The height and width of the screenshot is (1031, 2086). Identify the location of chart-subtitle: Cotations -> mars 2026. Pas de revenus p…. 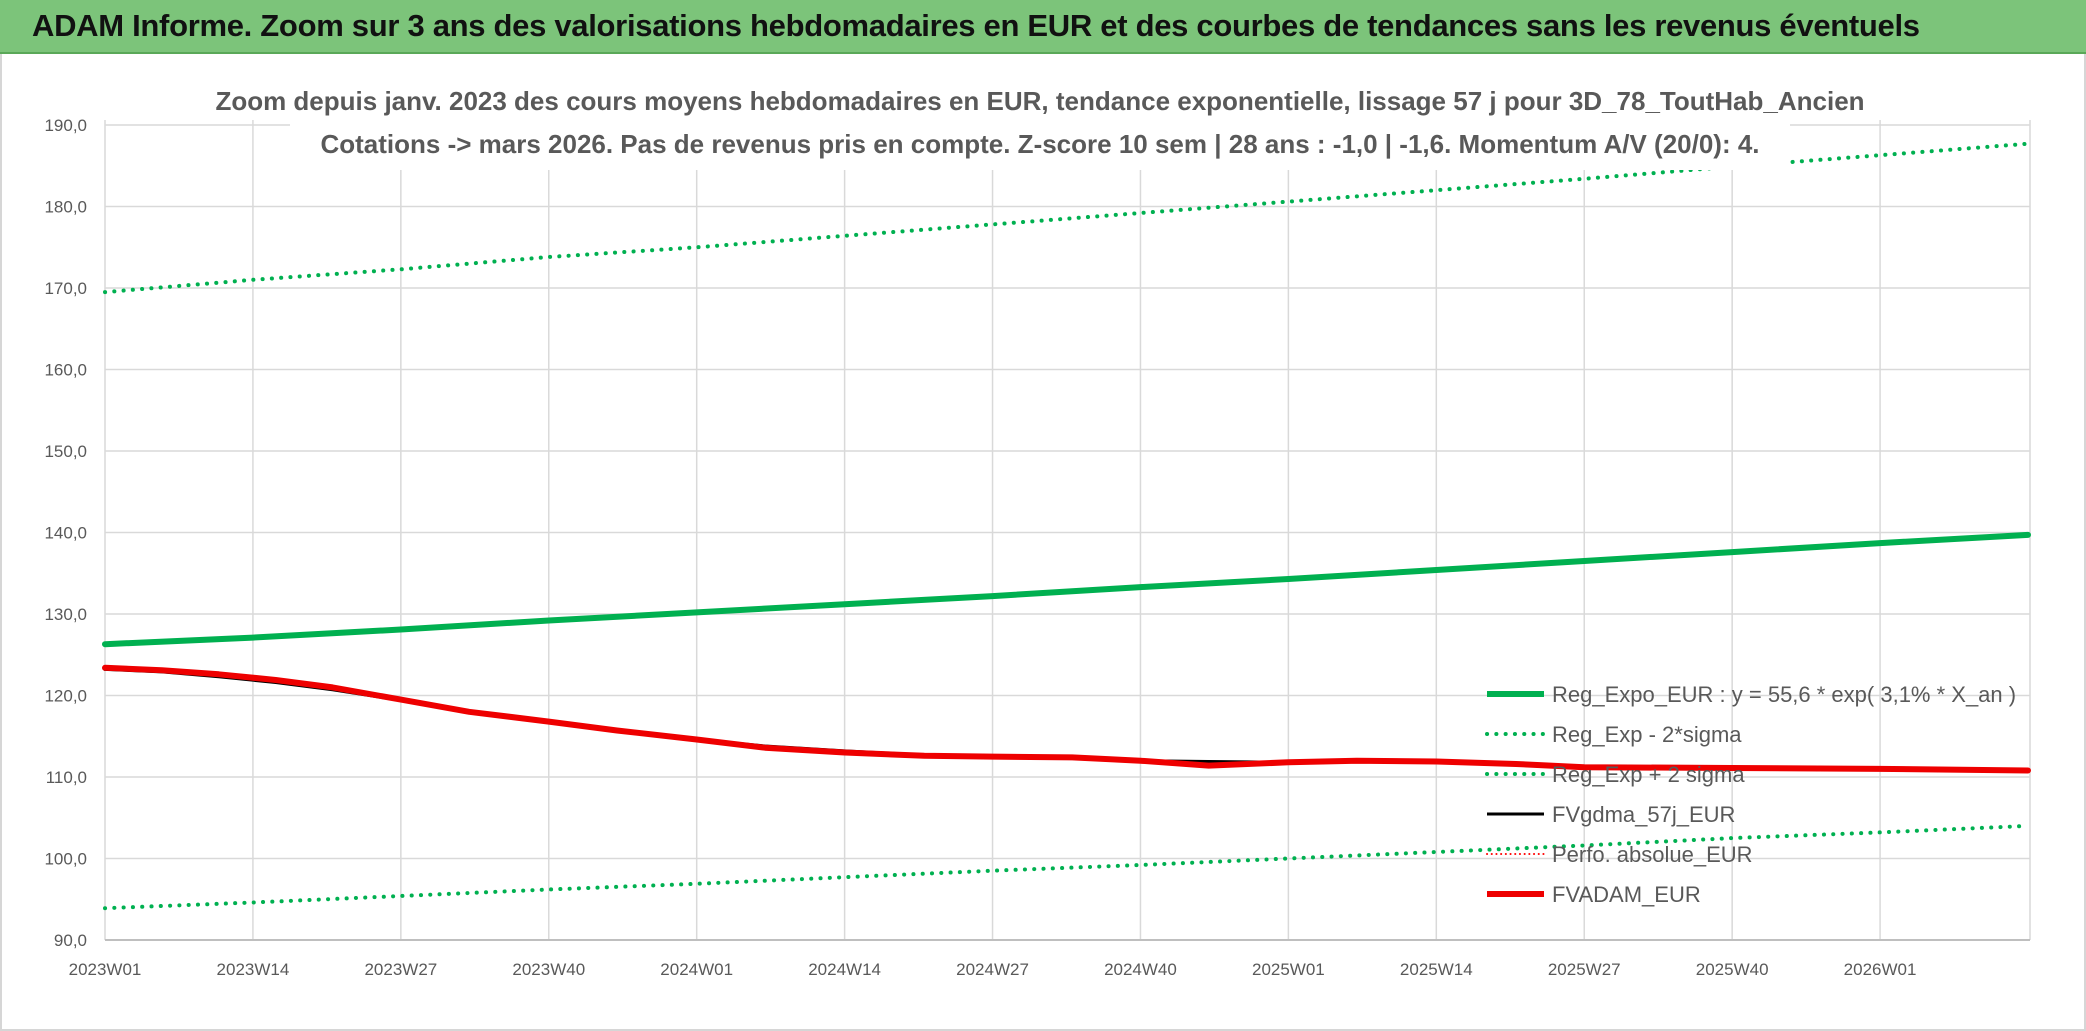
(1039, 144).